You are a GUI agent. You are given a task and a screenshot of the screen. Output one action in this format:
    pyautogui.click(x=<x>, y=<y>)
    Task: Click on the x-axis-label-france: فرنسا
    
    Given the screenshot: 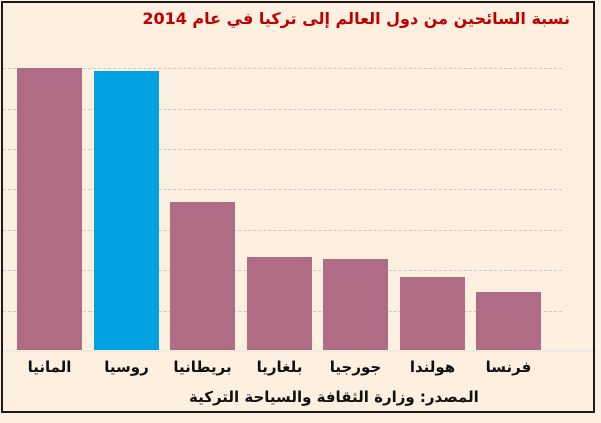 What is the action you would take?
    pyautogui.click(x=508, y=367)
    